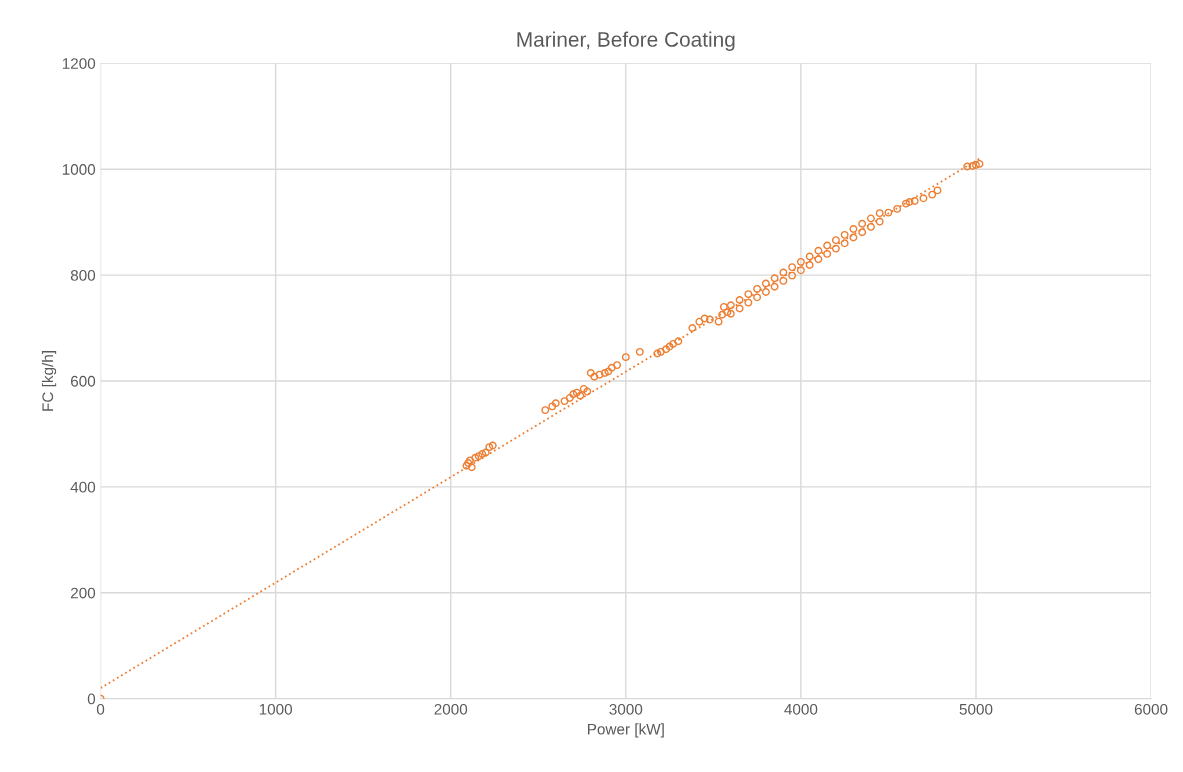 This screenshot has height=772, width=1183. Describe the element at coordinates (83, 381) in the screenshot. I see `y-tick-label: 600` at that location.